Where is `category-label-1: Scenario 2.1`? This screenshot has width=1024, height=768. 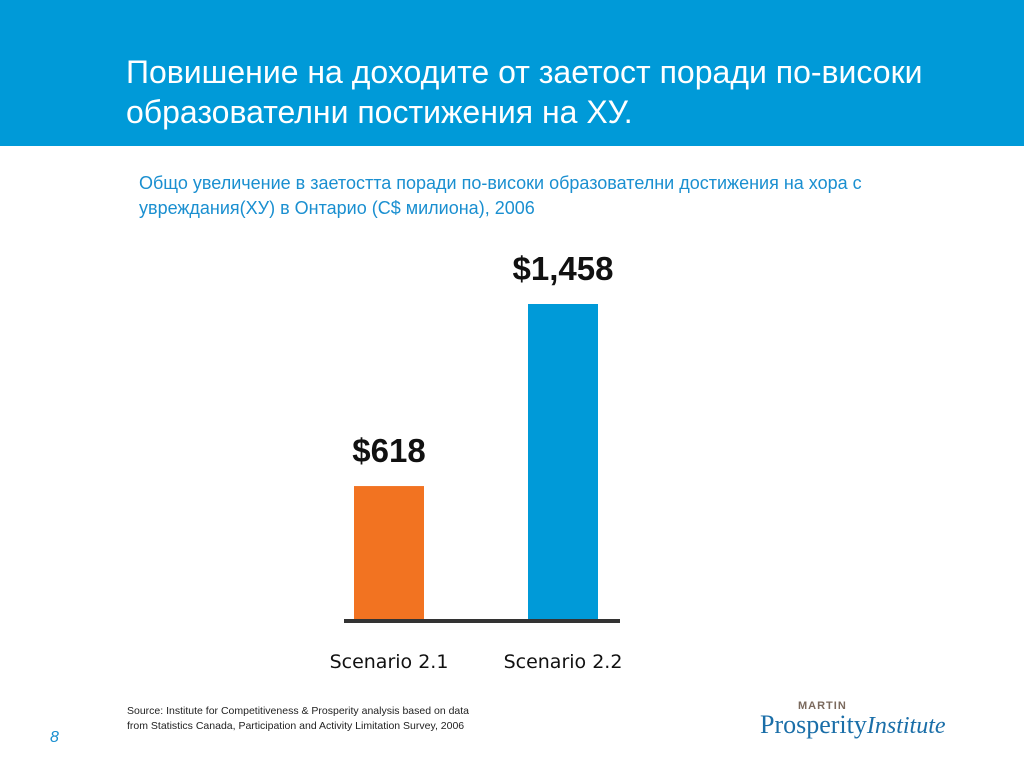
category-label-1: Scenario 2.1 is located at coordinates (389, 662).